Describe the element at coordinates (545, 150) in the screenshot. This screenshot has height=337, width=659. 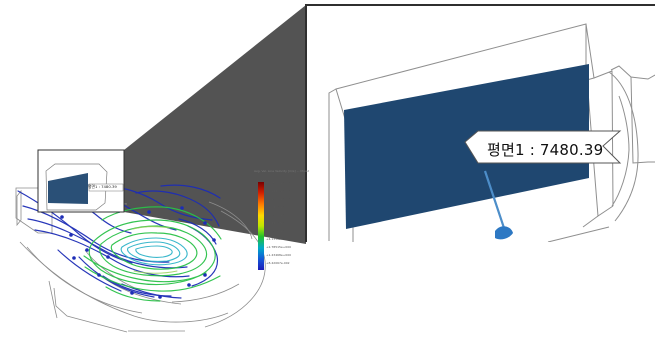
I see `measurement-label: 평면1 : 7480.39` at that location.